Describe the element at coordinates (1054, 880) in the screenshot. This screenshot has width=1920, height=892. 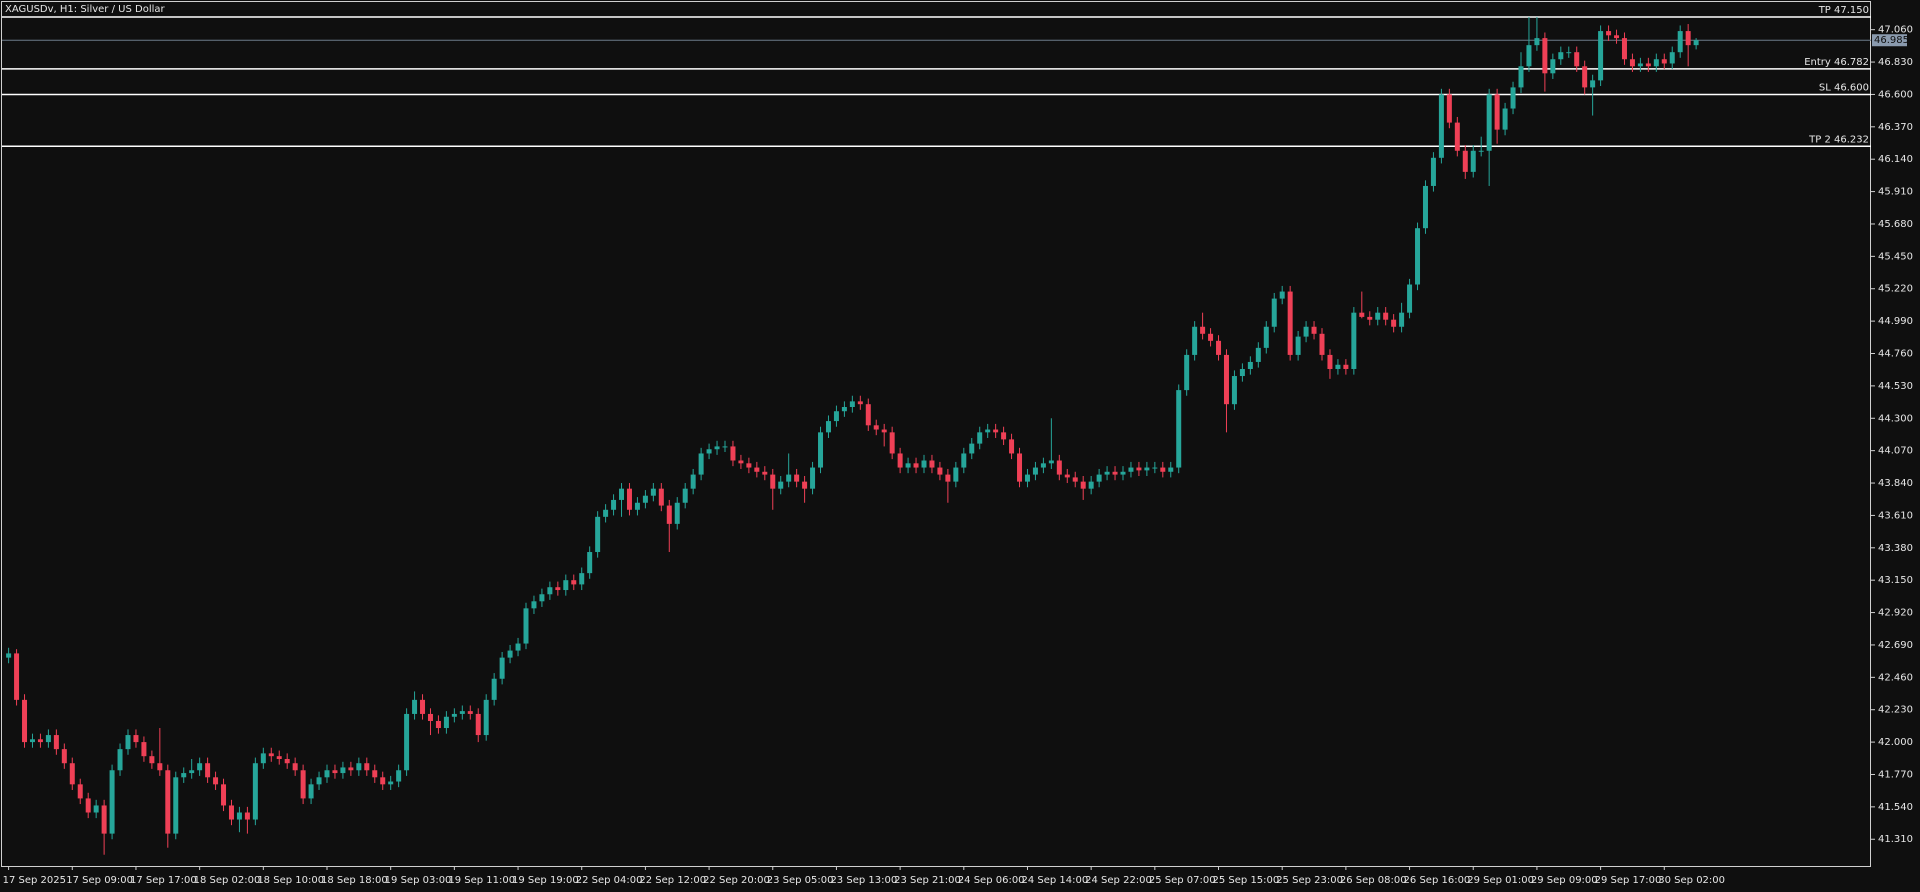
I see `x-tick-label: 24 Sep 14:00` at that location.